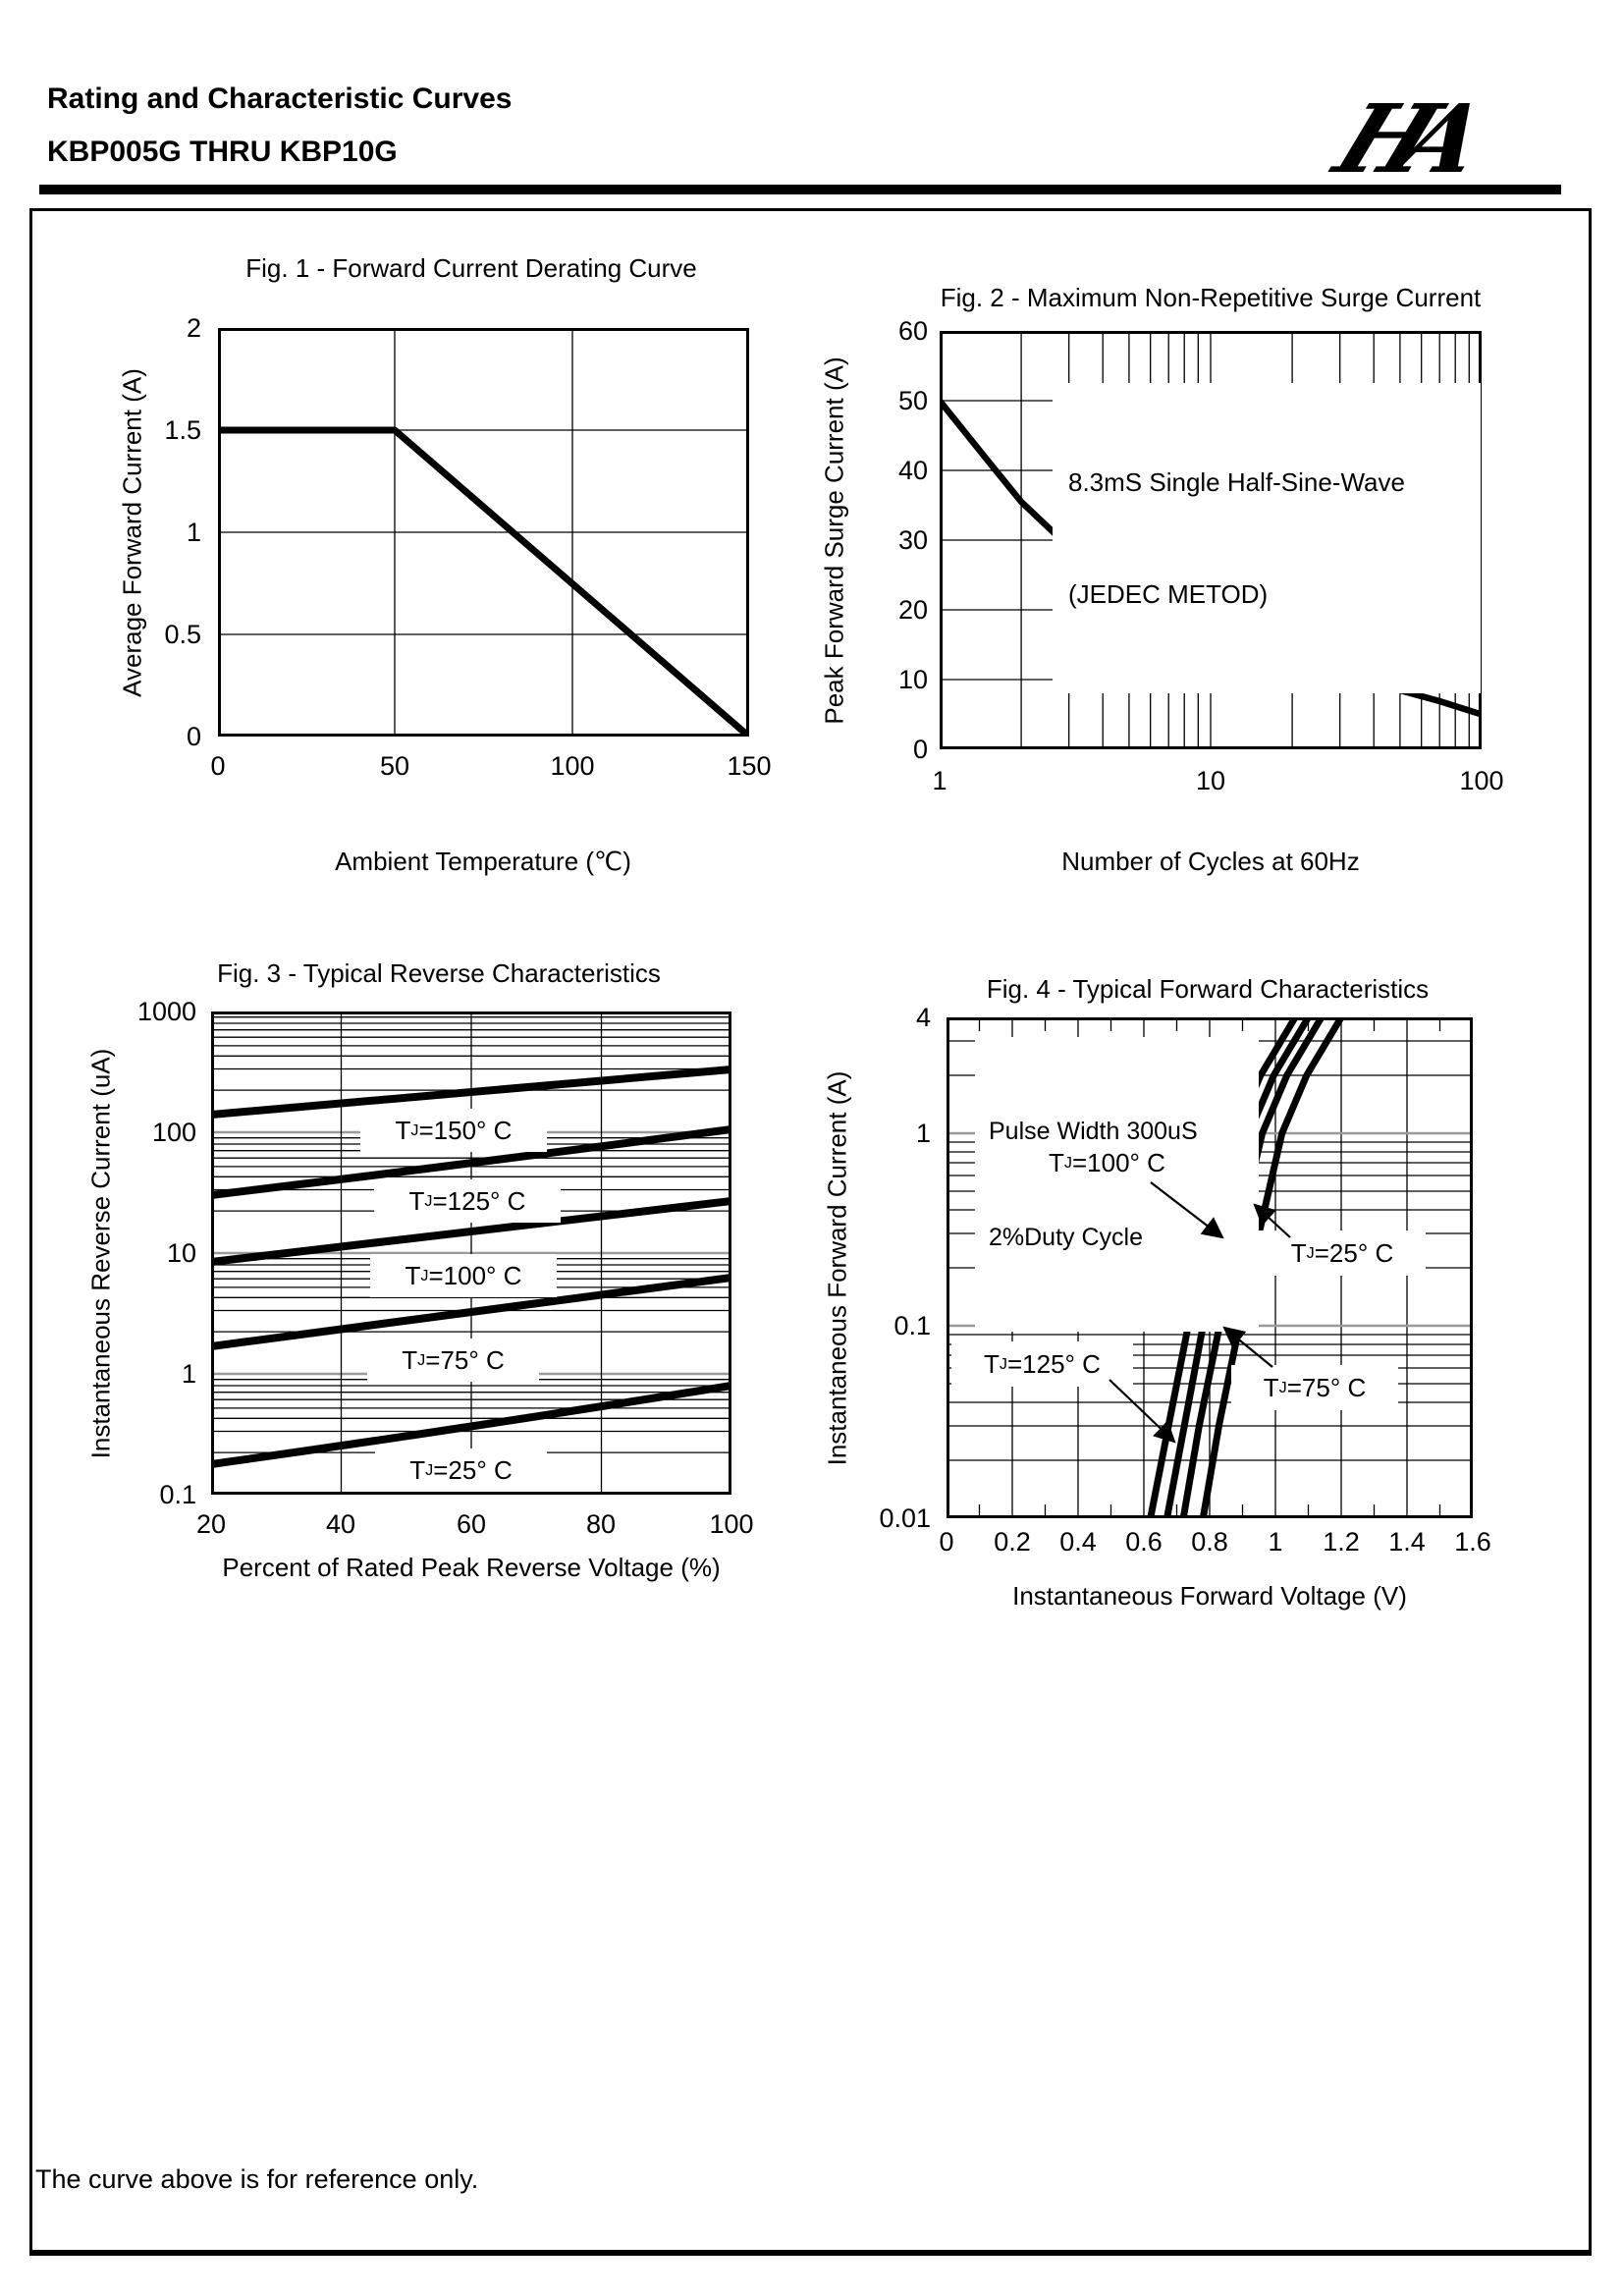  I want to click on fig4-ytick: 1, so click(923, 1133).